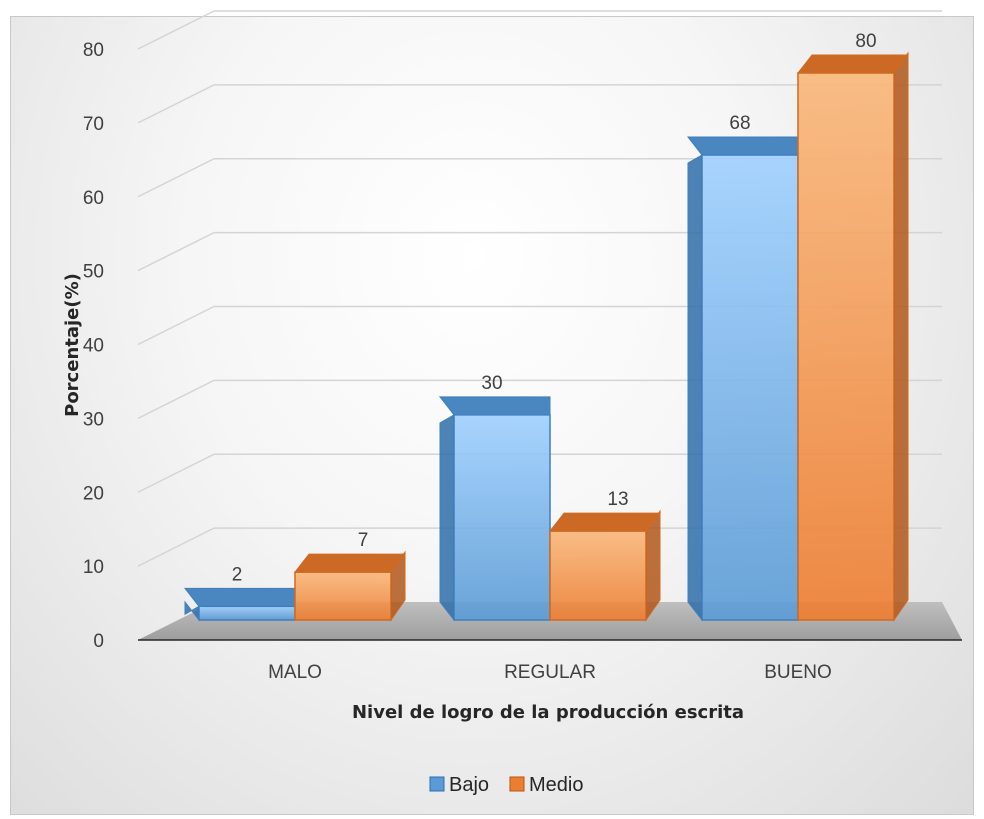 The width and height of the screenshot is (984, 819). What do you see at coordinates (93, 50) in the screenshot?
I see `y-tick-label: 80` at bounding box center [93, 50].